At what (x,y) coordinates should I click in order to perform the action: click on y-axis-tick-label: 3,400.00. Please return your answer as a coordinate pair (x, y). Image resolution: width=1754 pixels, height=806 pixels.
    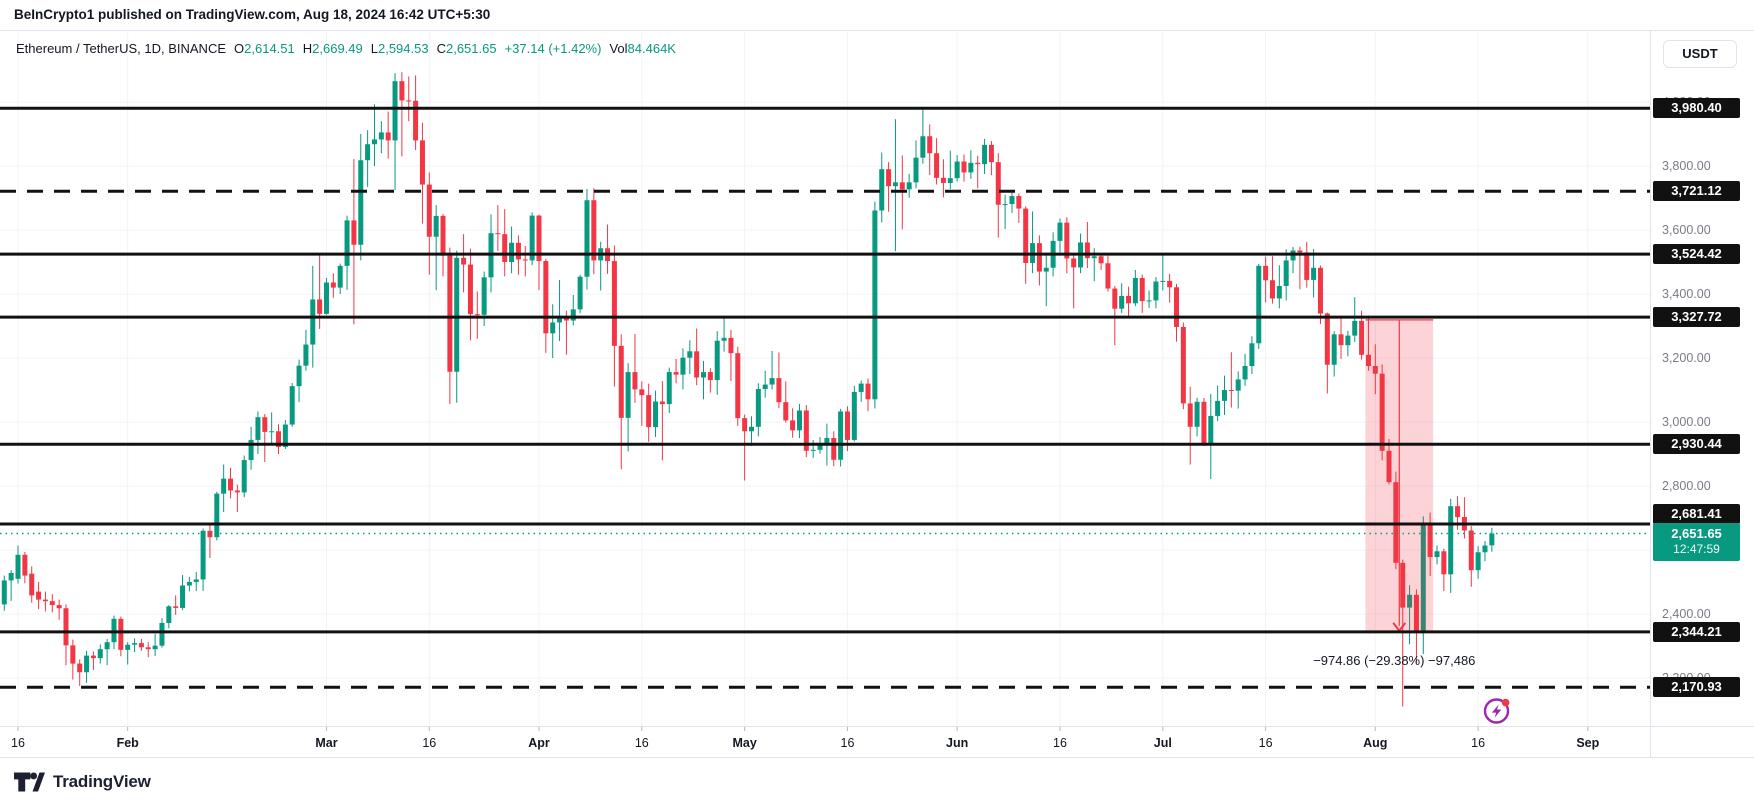
    Looking at the image, I should click on (1686, 294).